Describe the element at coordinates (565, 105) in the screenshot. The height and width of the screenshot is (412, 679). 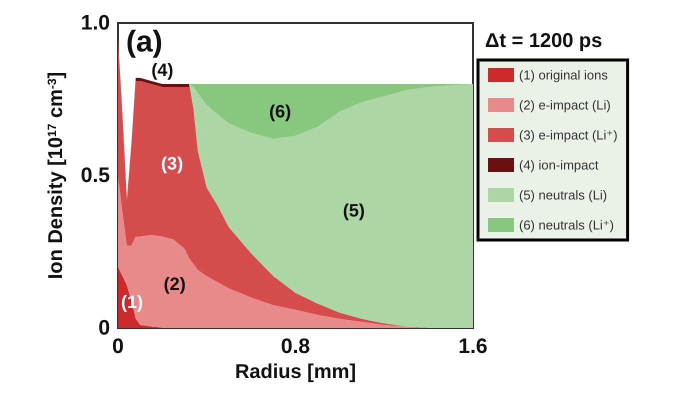
I see `legend-label: (2) e-impact (Li)` at that location.